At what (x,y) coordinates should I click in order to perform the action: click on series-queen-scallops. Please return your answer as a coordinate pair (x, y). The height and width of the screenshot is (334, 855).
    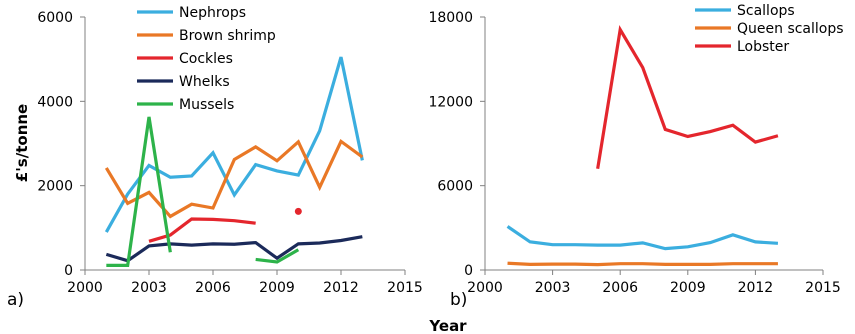
    Looking at the image, I should click on (642, 264).